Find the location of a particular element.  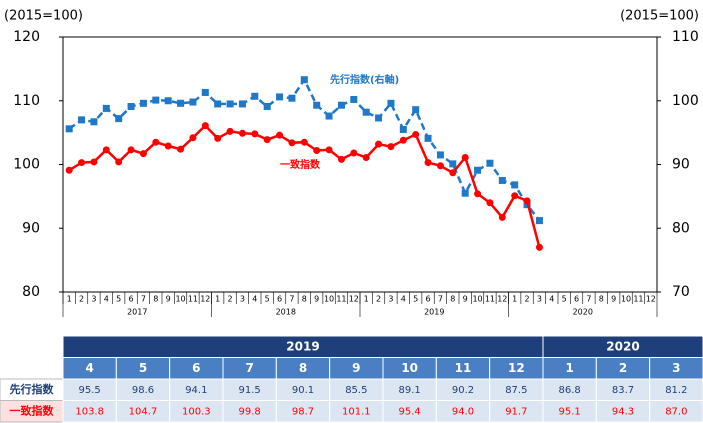

y-tick-label: 80 is located at coordinates (31, 292).